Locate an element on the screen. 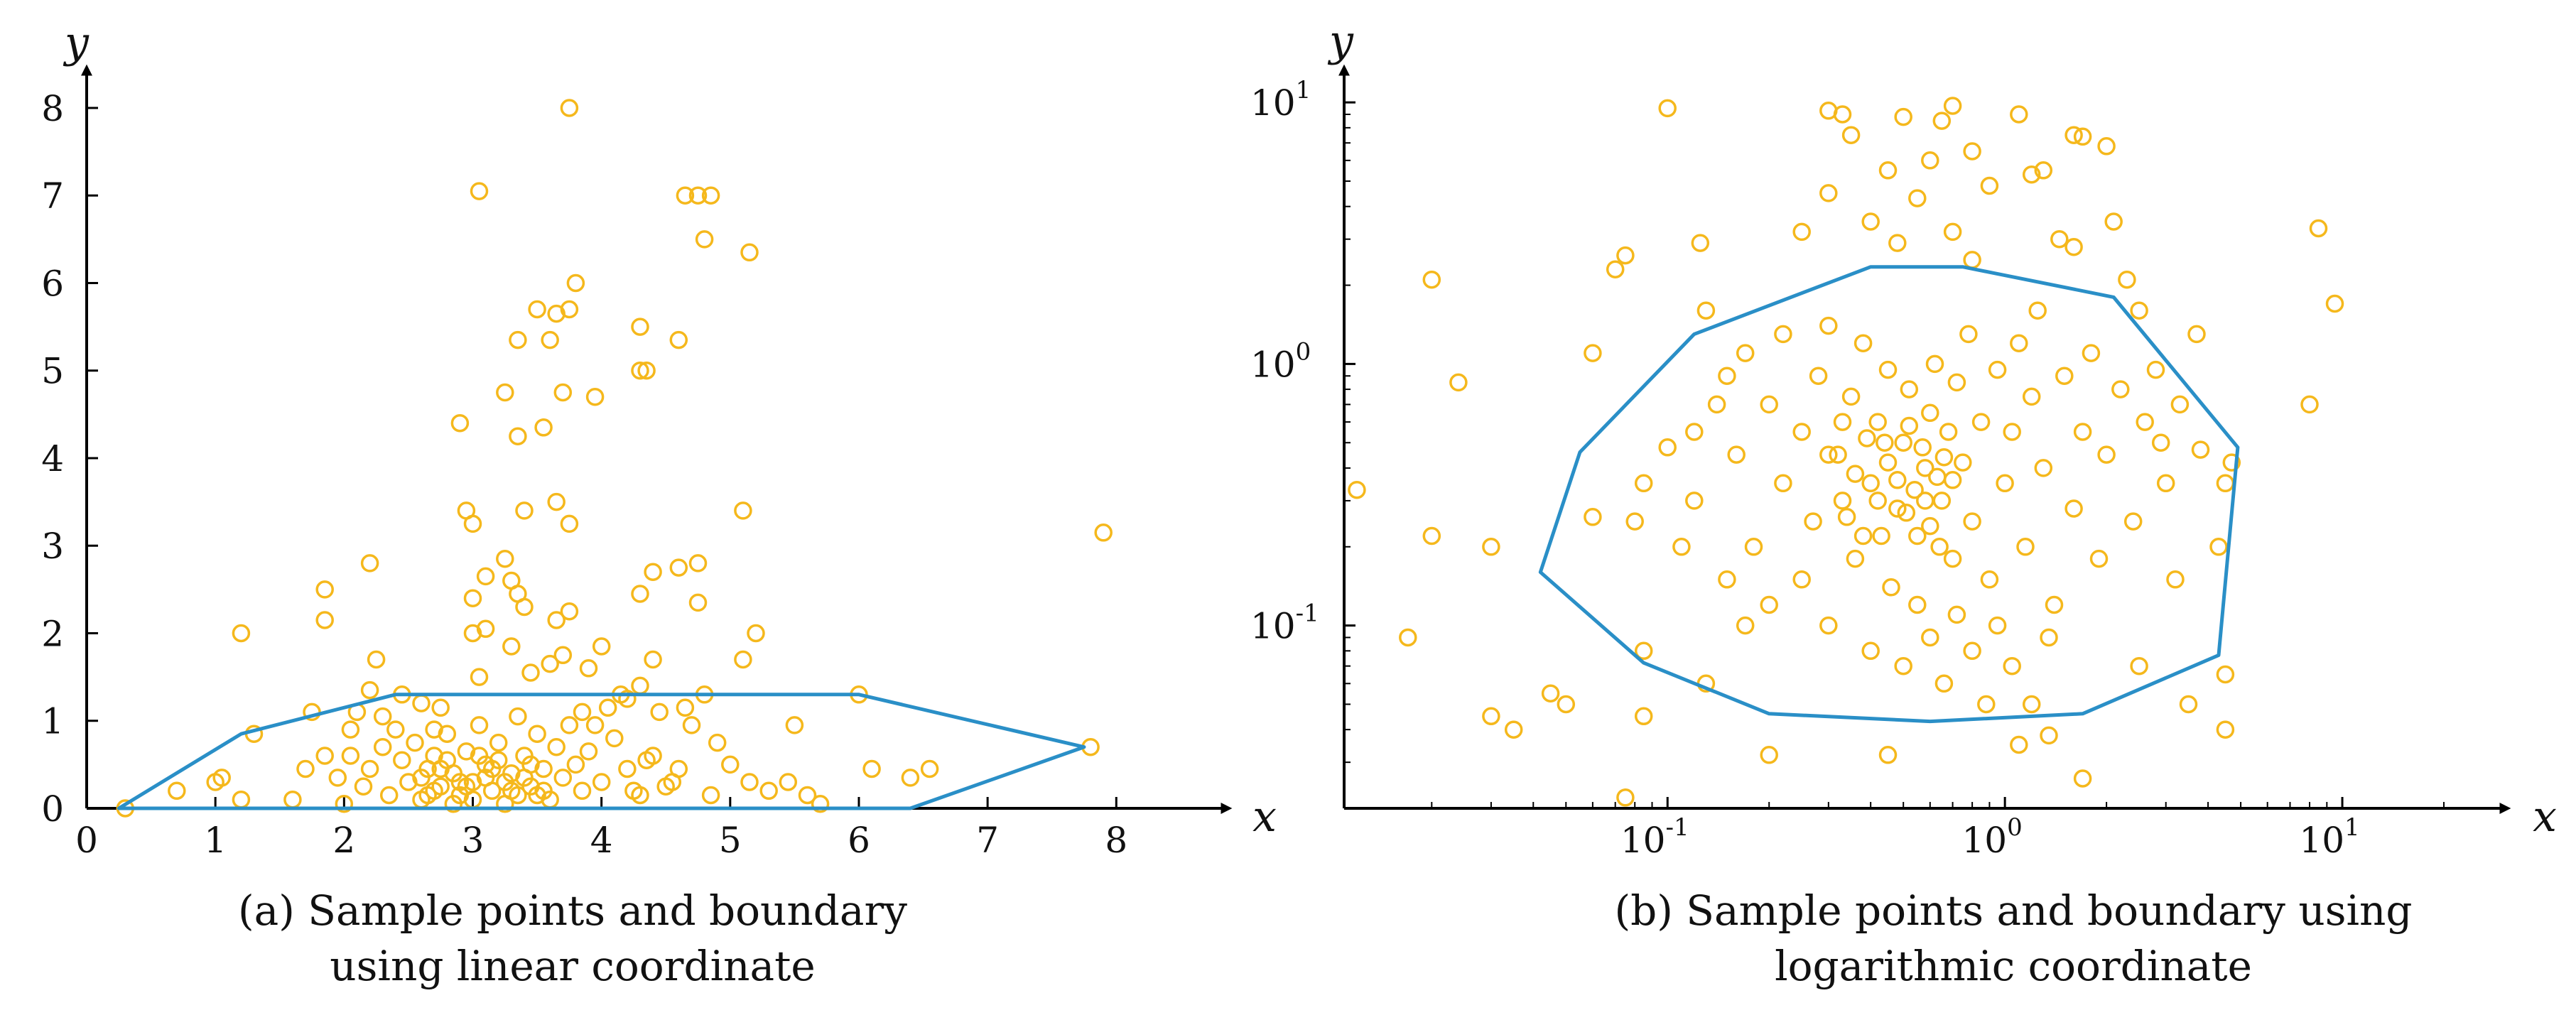 This screenshot has height=1020, width=2576. linear-y-tick-label: 6 is located at coordinates (52, 284).